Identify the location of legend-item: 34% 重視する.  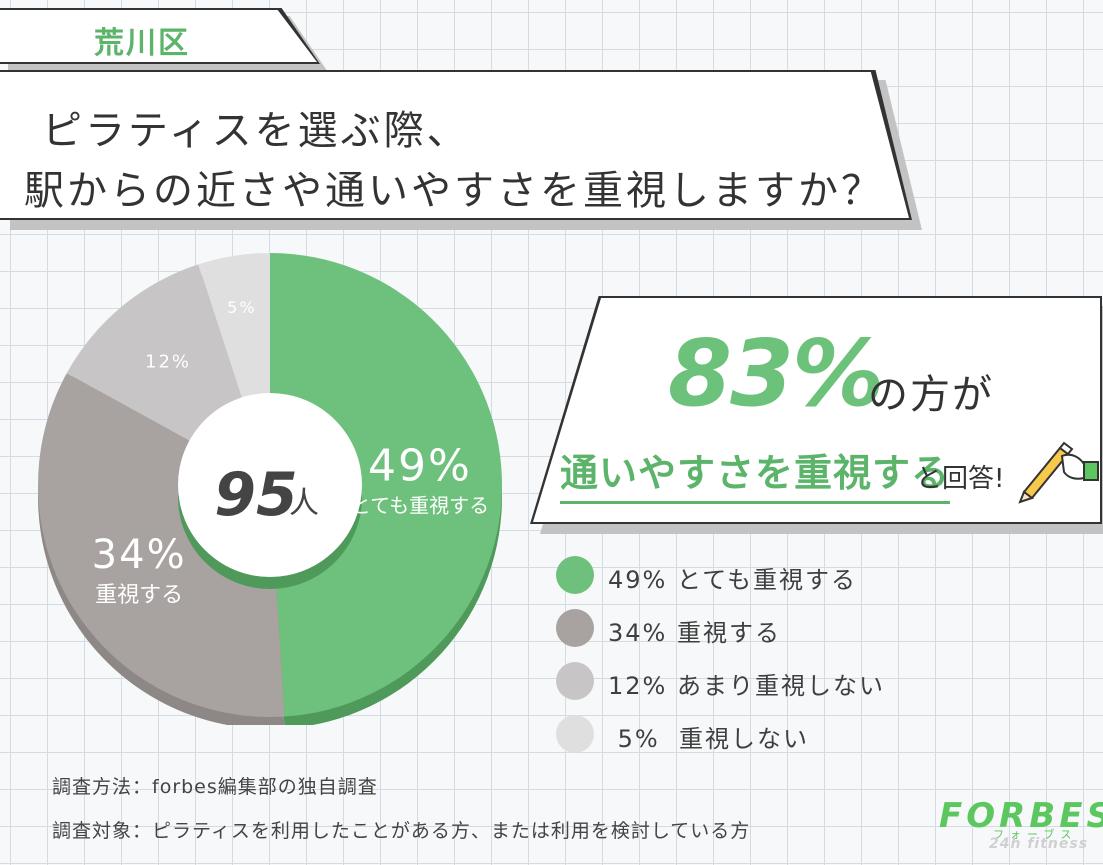
(756, 629).